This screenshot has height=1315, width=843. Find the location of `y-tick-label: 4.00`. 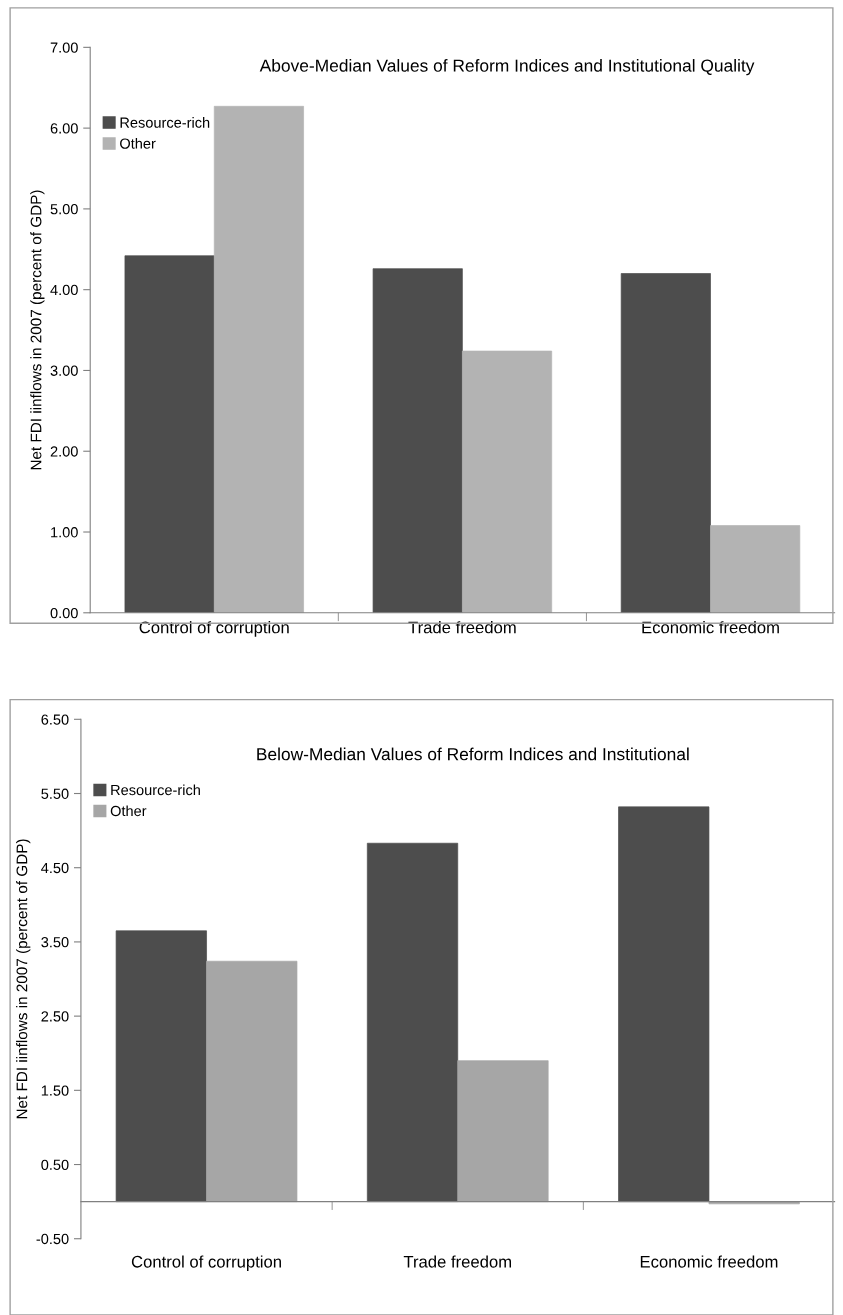

y-tick-label: 4.00 is located at coordinates (64, 290).